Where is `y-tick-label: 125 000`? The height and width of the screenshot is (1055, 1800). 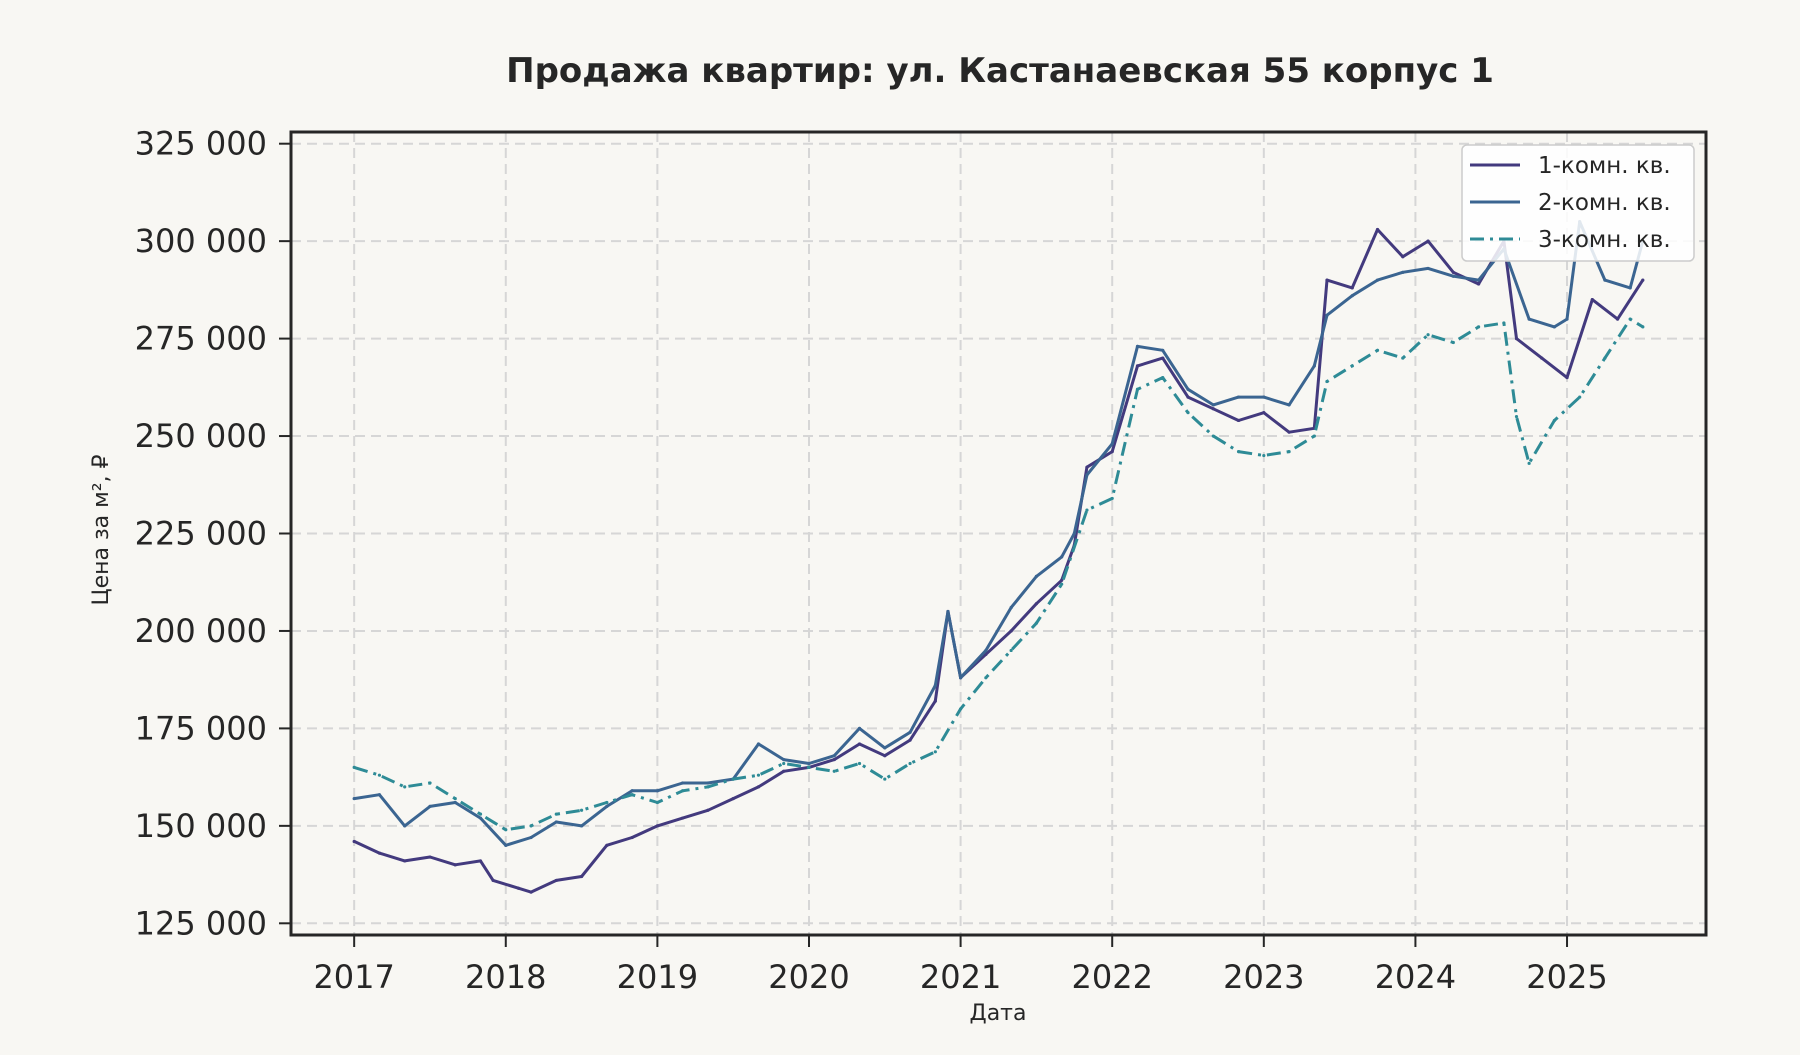 y-tick-label: 125 000 is located at coordinates (201, 923).